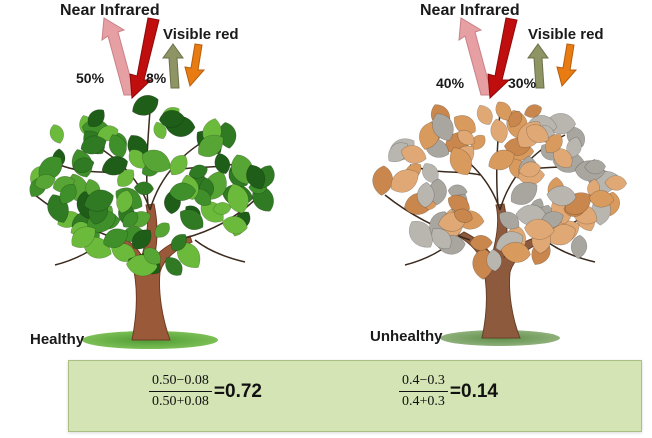 This screenshot has width=652, height=438. Describe the element at coordinates (180, 401) in the screenshot. I see `healthy-ndvi-denominator: 0.50+0.08` at that location.